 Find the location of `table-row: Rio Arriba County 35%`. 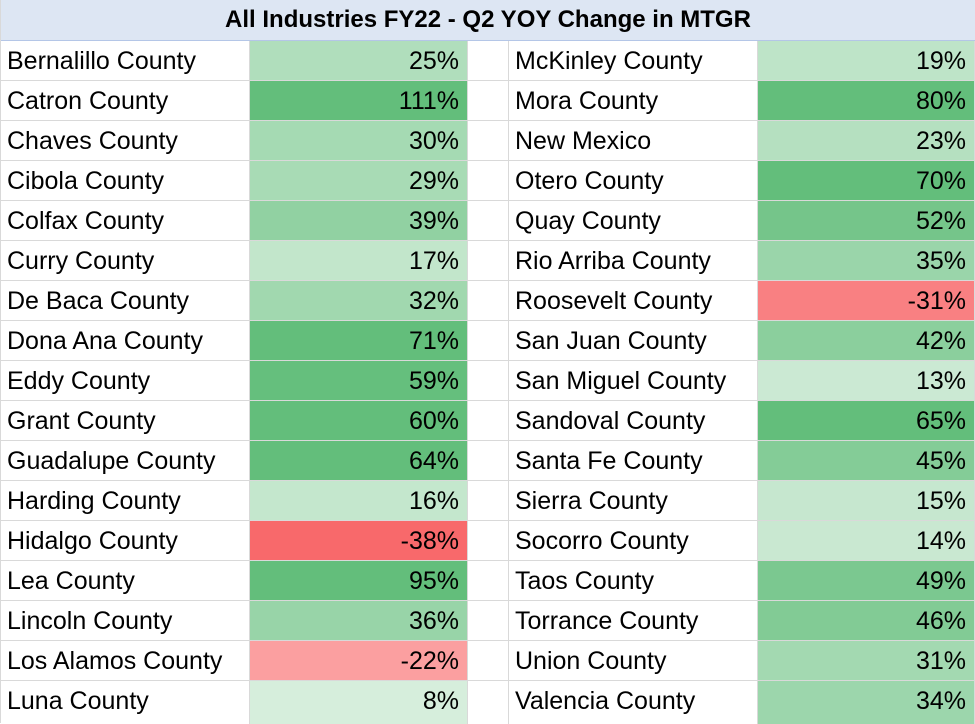

table-row: Rio Arriba County 35% is located at coordinates (742, 261).